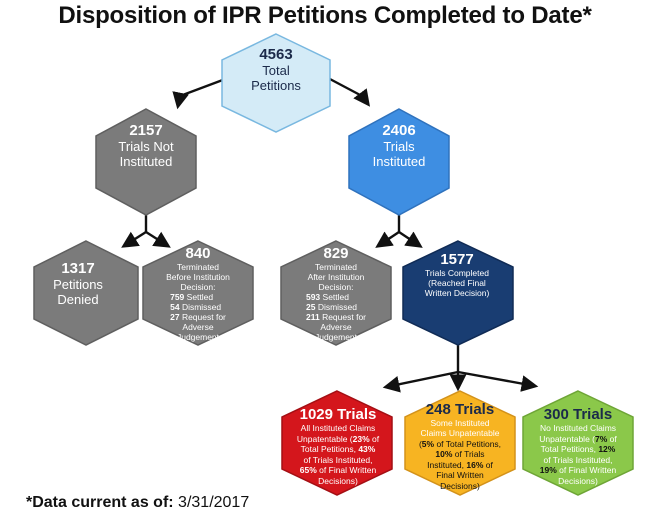 The height and width of the screenshot is (521, 650). I want to click on item-count: 211, so click(312, 316).